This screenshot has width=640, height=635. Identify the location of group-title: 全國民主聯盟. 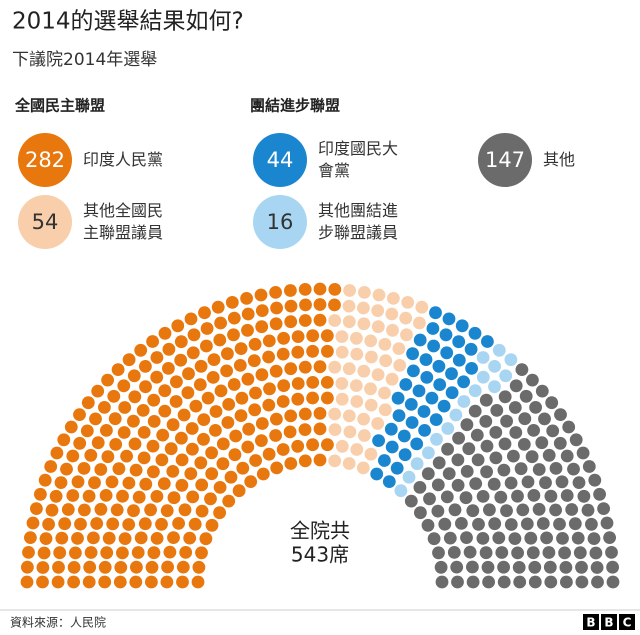
(59, 106).